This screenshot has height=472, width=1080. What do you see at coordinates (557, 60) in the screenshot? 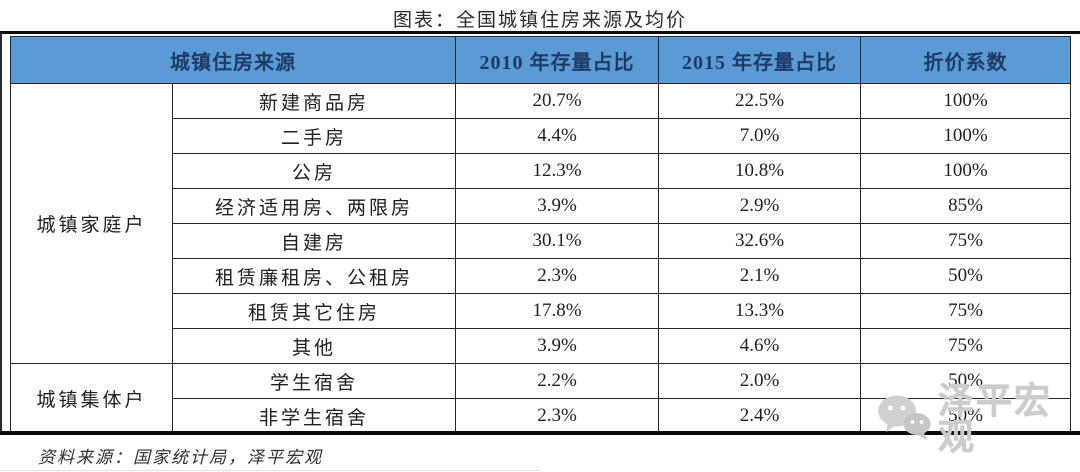
I see `column-header-2010: 2010 年存量占比` at bounding box center [557, 60].